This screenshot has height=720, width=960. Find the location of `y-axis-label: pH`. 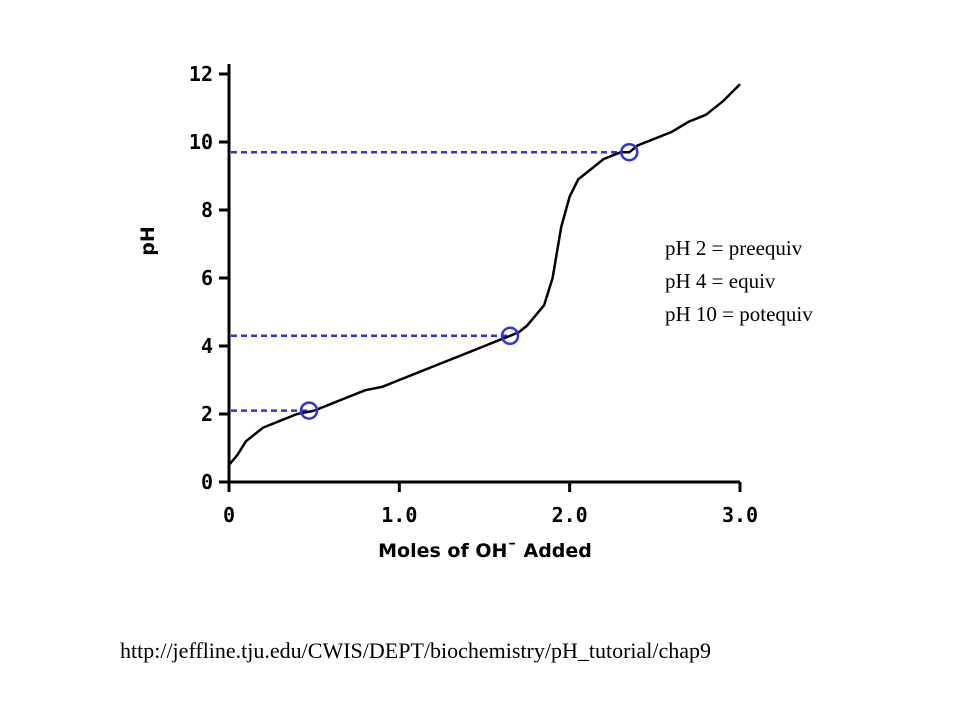

y-axis-label: pH is located at coordinates (148, 241).